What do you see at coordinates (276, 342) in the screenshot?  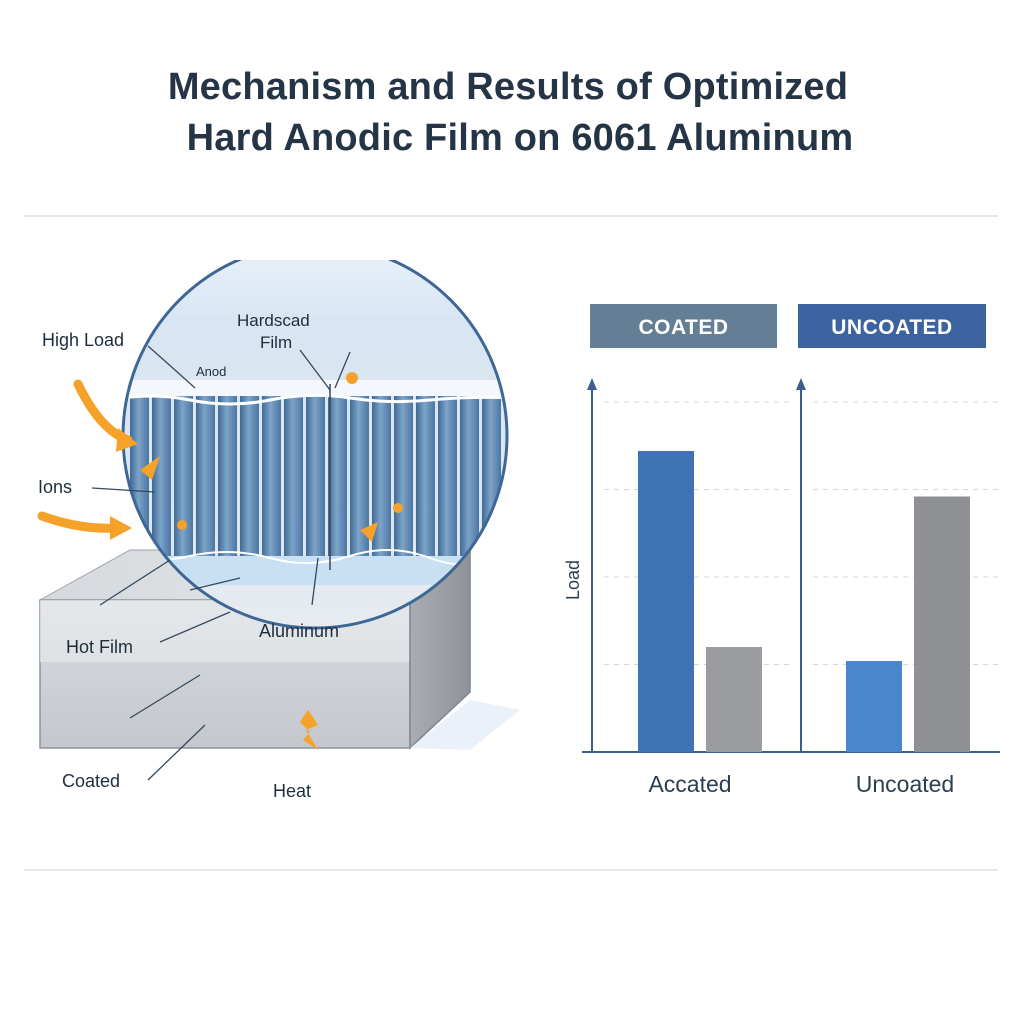 I see `label-film: Film` at bounding box center [276, 342].